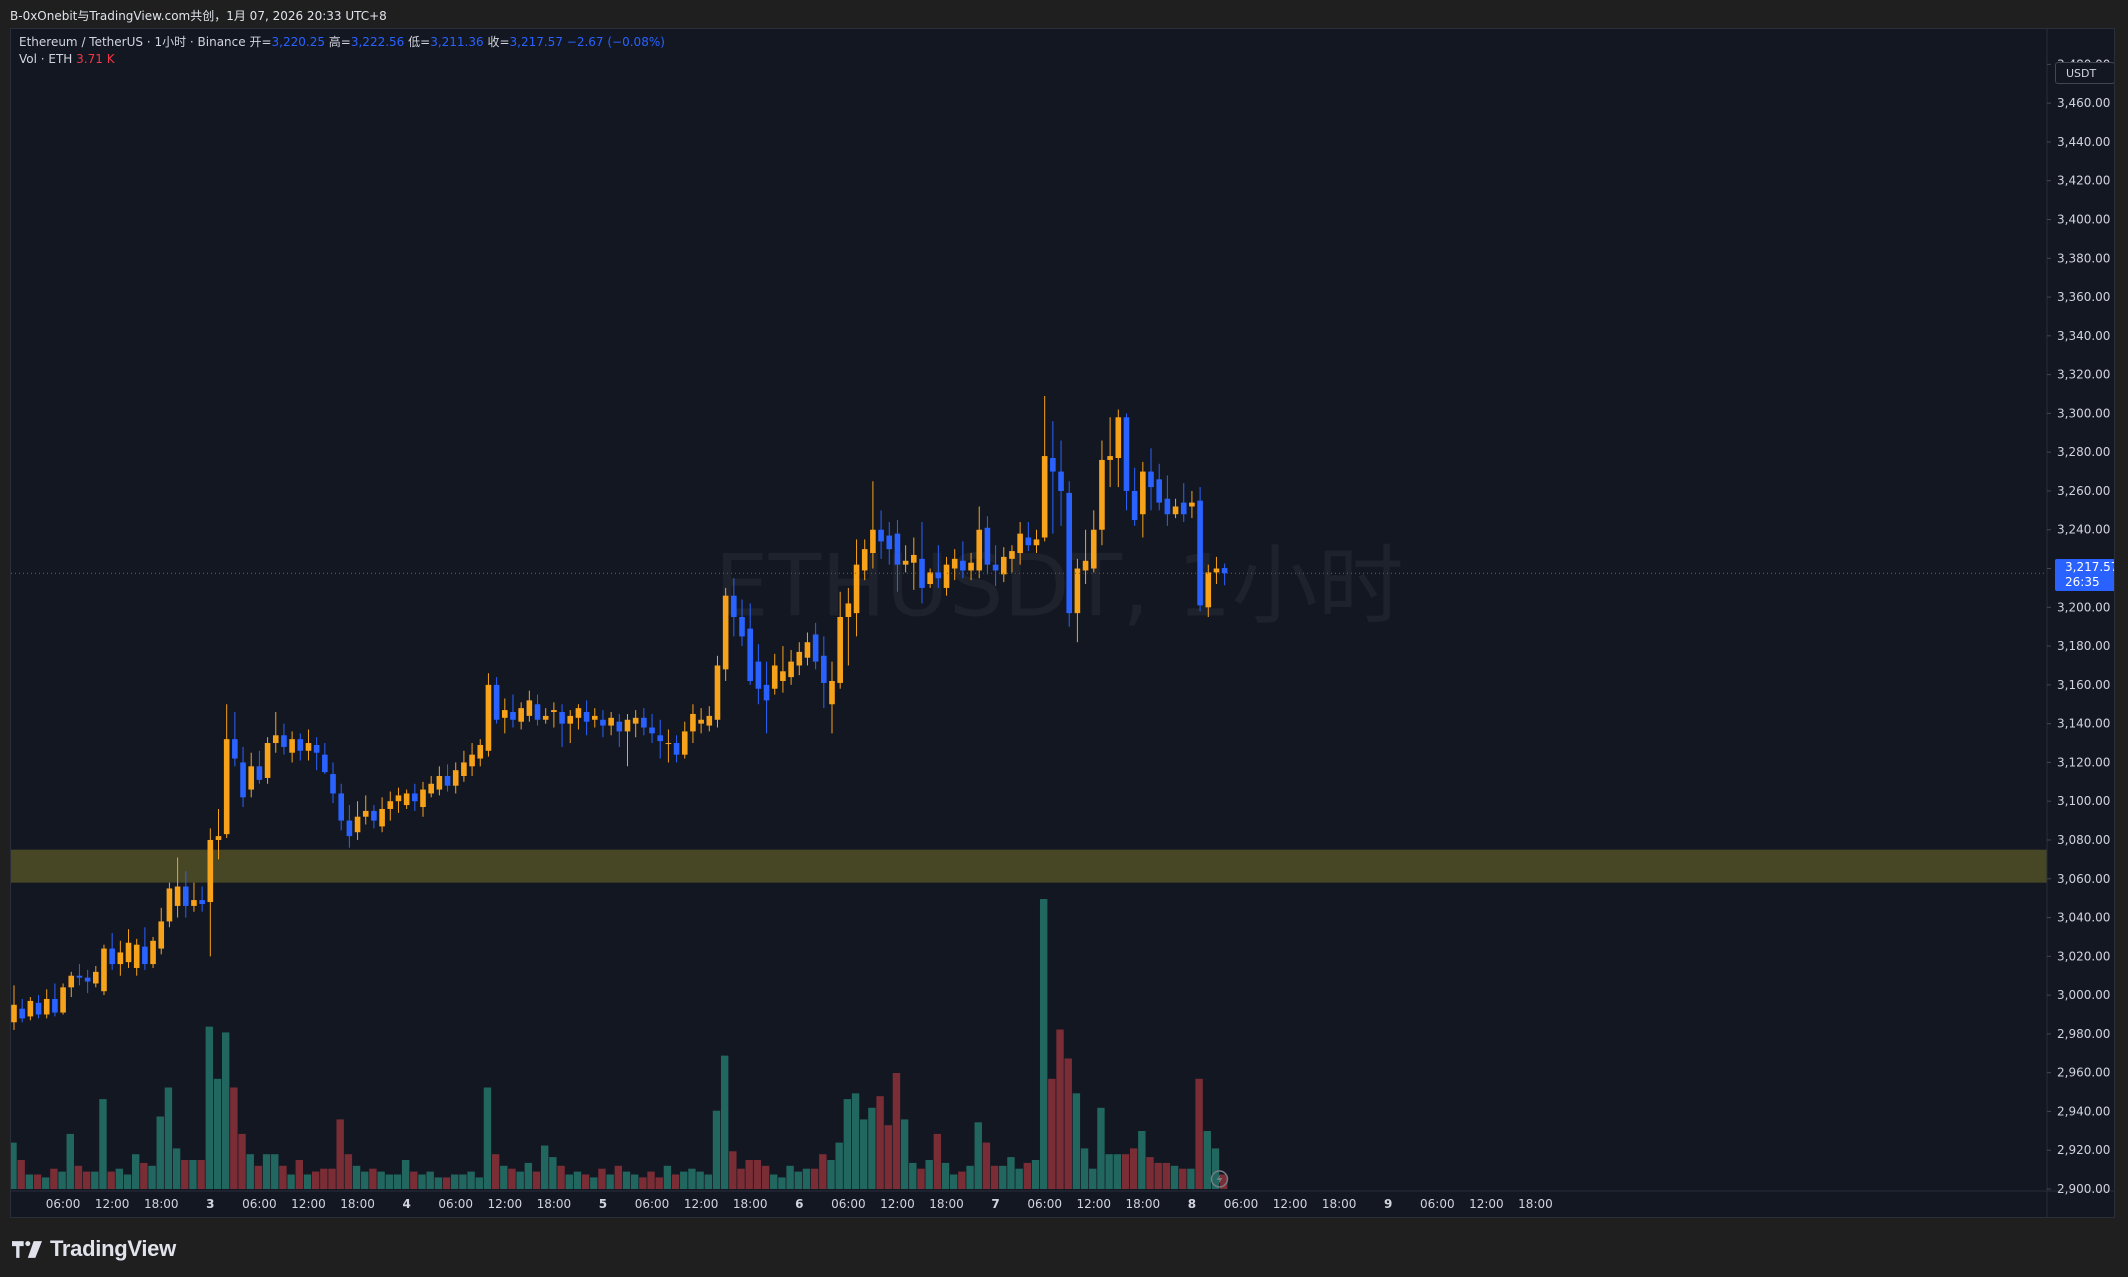 The width and height of the screenshot is (2128, 1277). I want to click on price-tick-label: 3,100.00, so click(2083, 801).